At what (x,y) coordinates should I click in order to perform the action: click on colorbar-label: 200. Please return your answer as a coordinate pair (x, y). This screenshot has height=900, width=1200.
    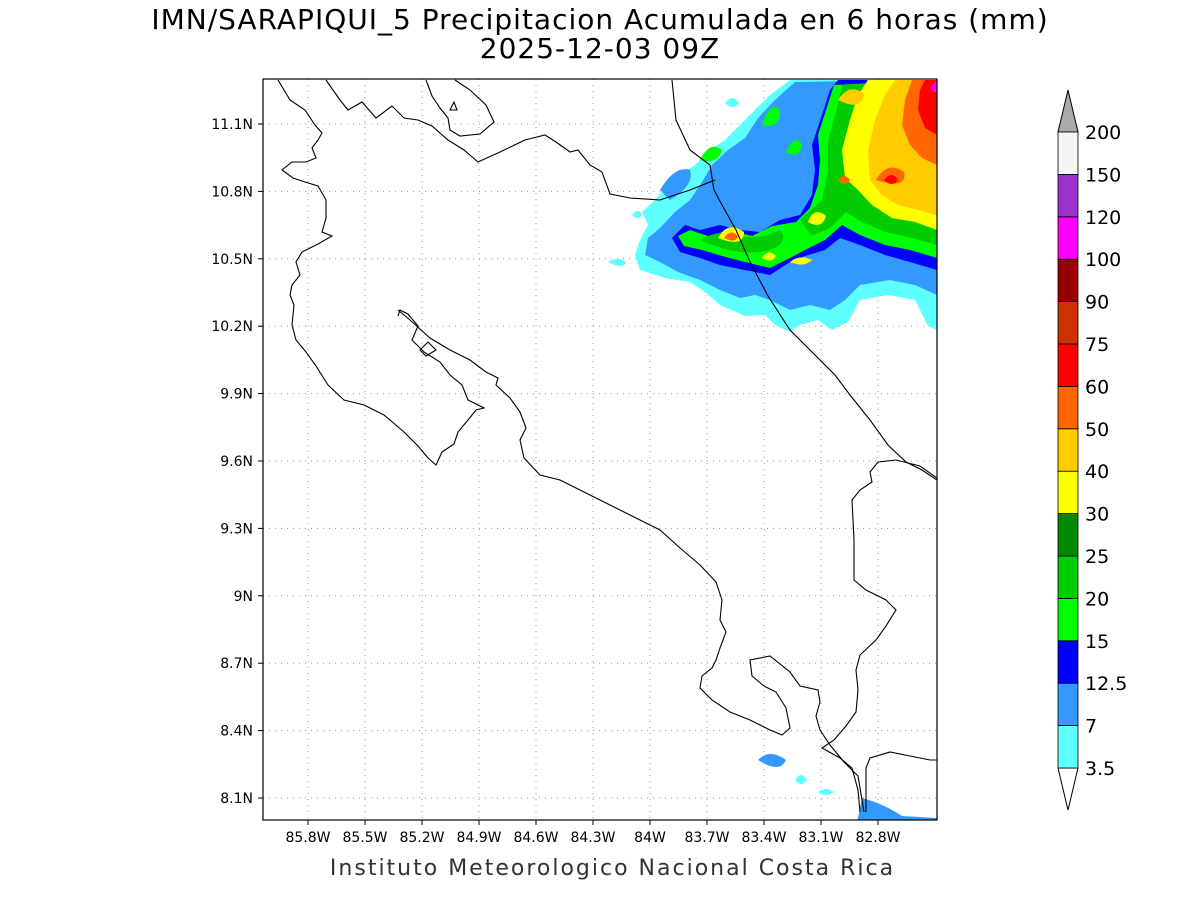
    Looking at the image, I should click on (1103, 133).